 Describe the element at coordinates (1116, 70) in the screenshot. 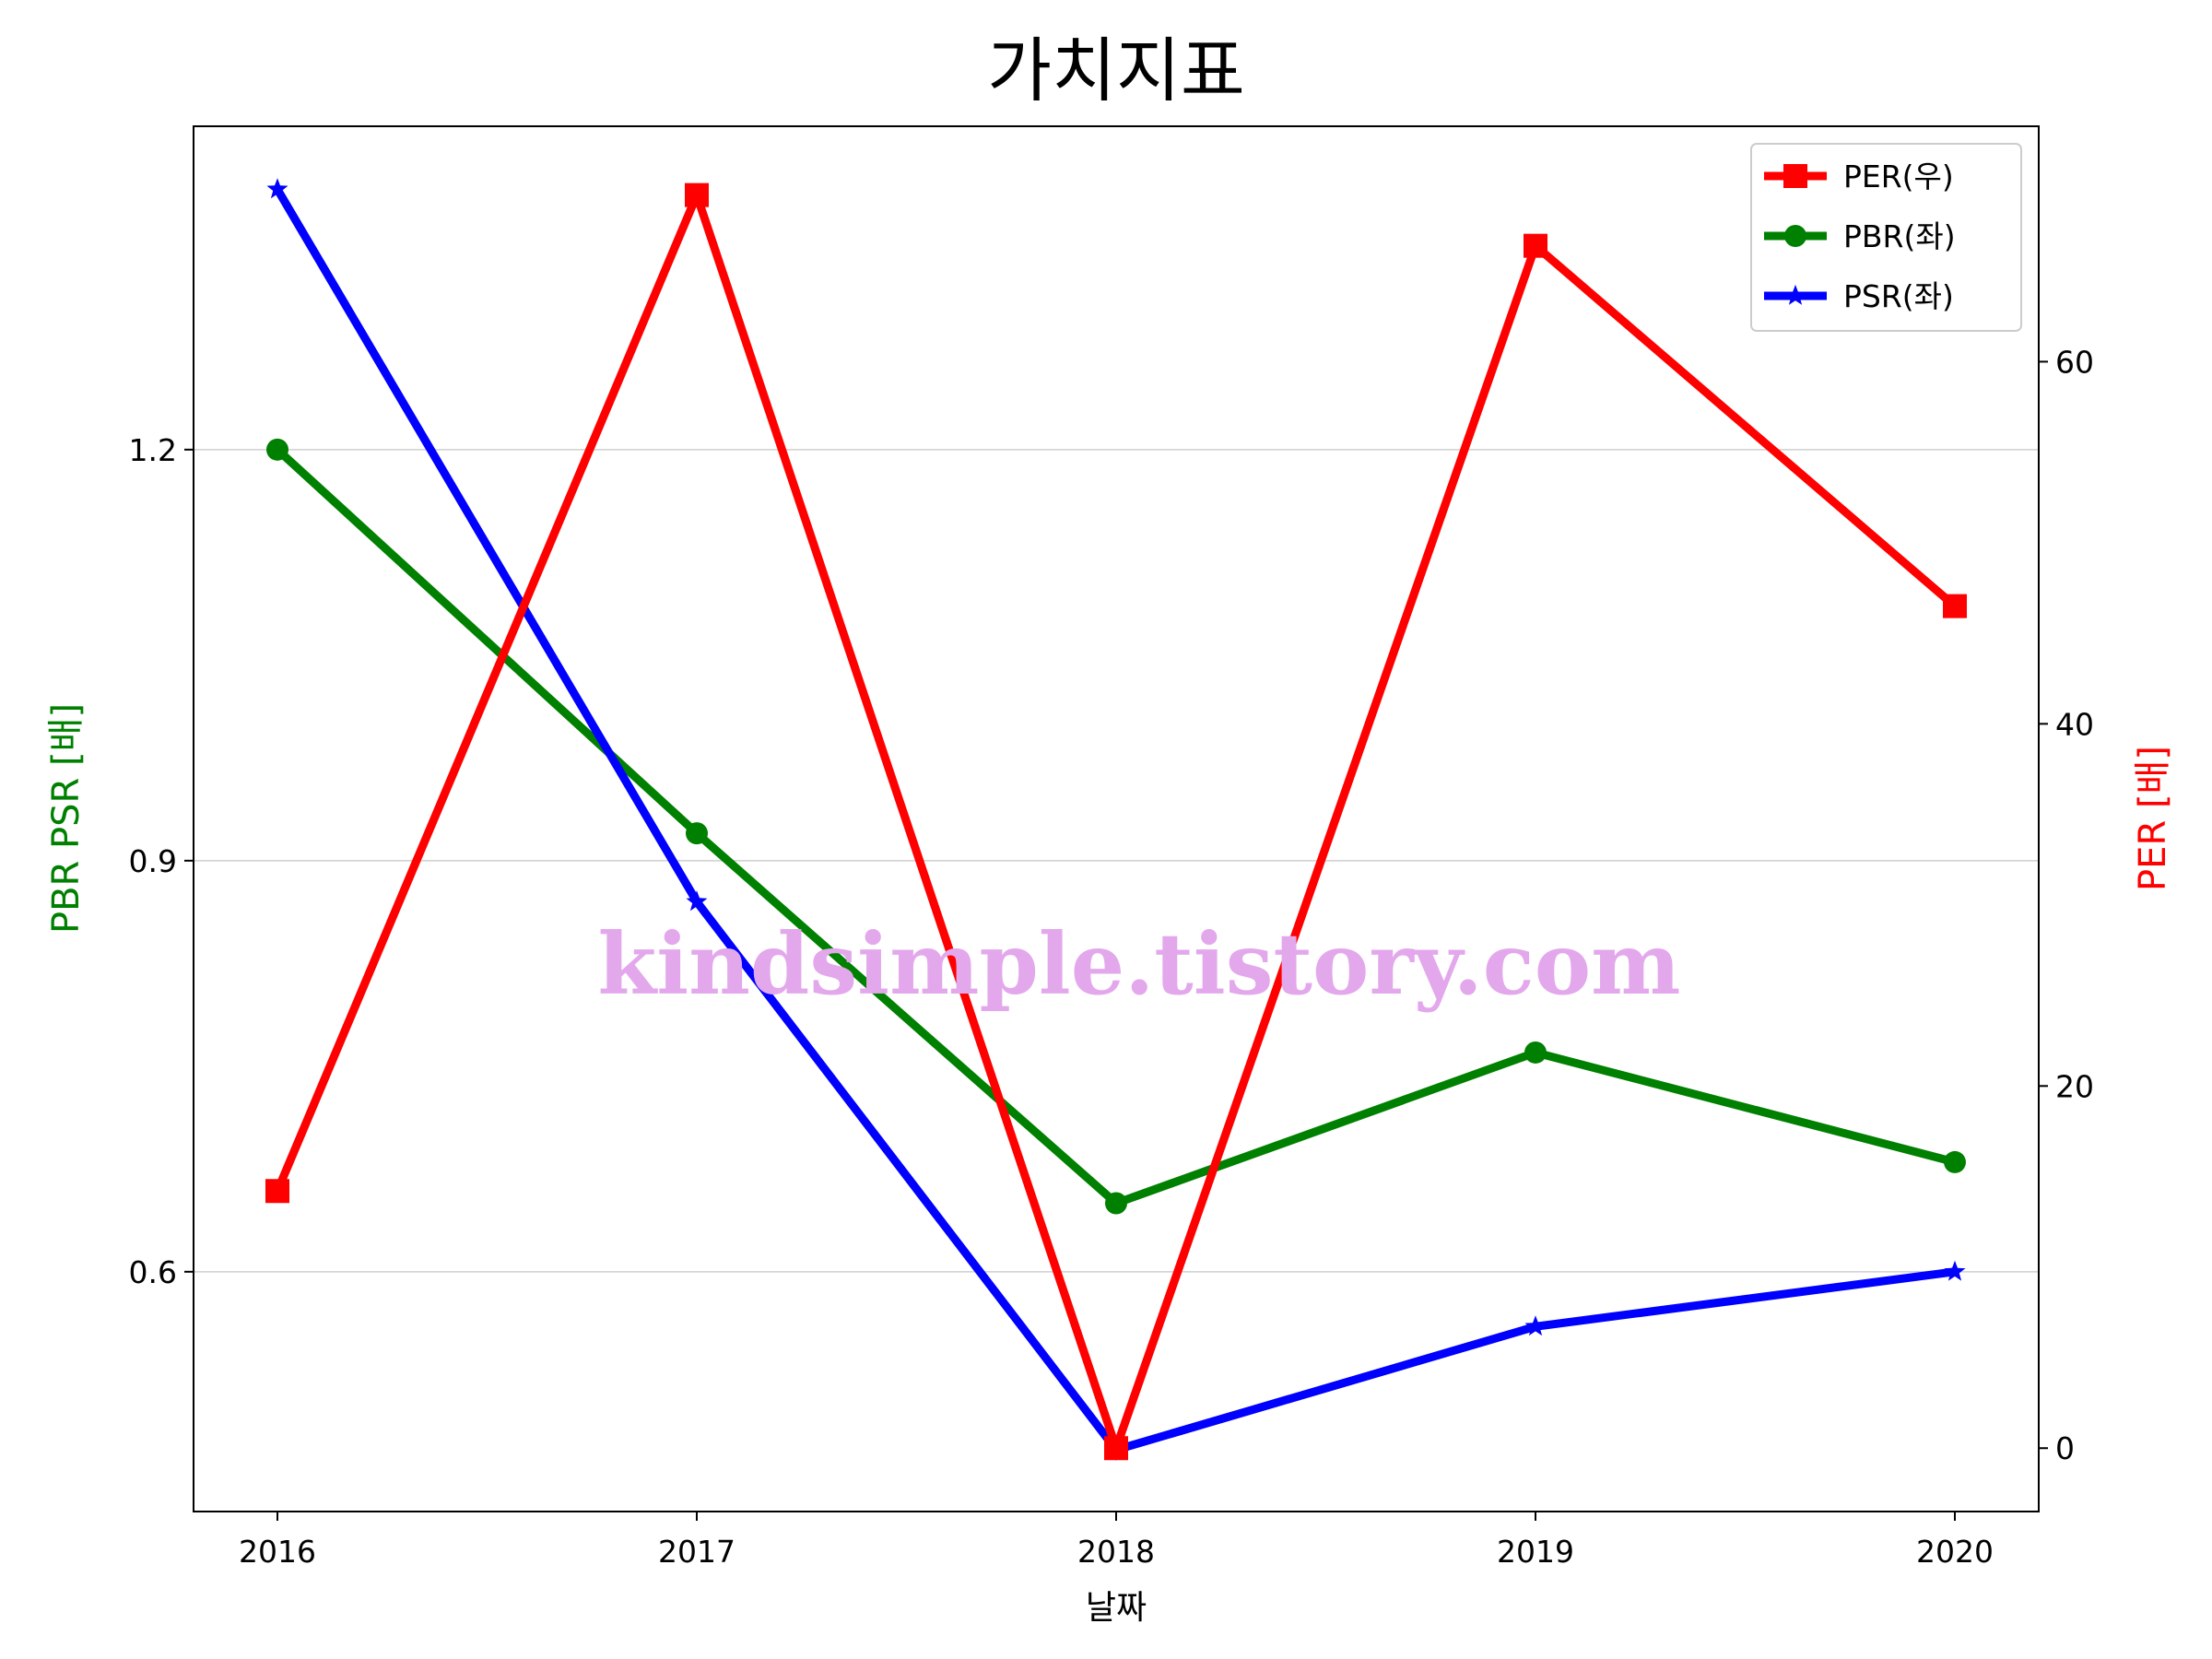

I see `chart-title: 가치지표` at that location.